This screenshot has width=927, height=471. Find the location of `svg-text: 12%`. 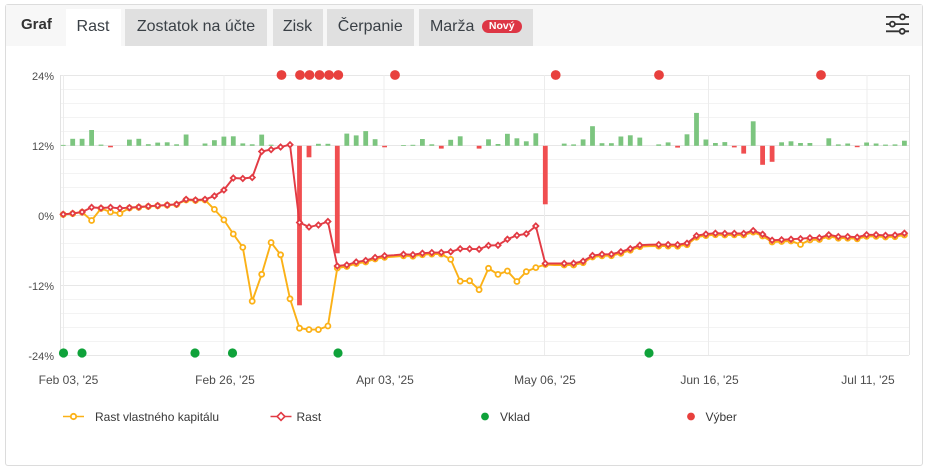

svg-text: 12% is located at coordinates (43, 147).